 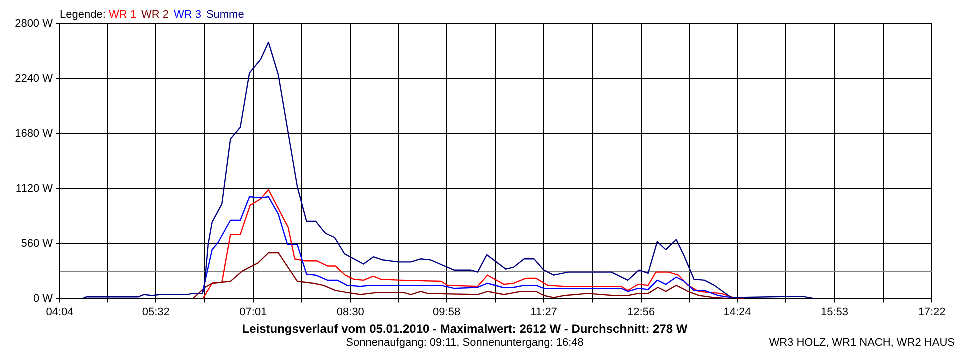 I want to click on x-tick-label: 09:58, so click(x=447, y=312).